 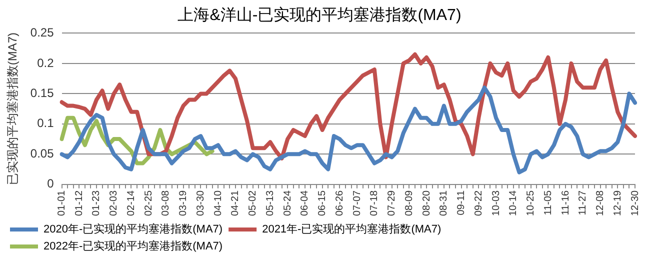 I want to click on y-tick-label: 0.2, so click(x=45, y=63).